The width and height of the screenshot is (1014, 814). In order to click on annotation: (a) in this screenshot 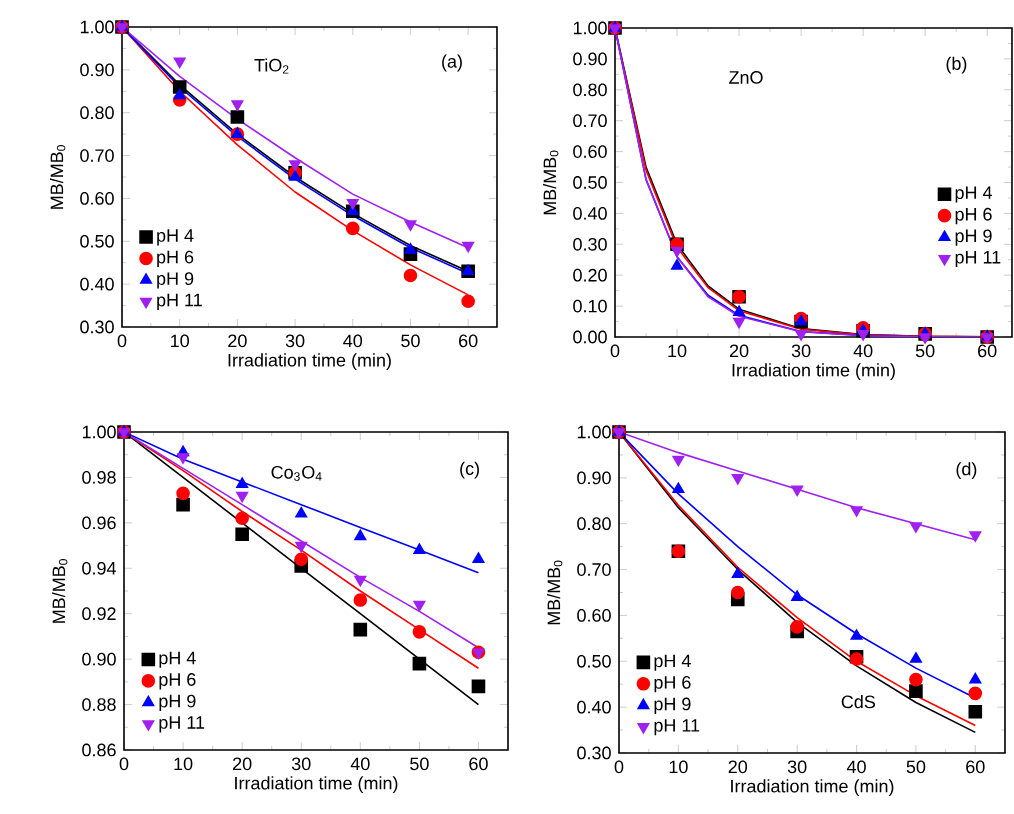, I will do `click(452, 63)`.